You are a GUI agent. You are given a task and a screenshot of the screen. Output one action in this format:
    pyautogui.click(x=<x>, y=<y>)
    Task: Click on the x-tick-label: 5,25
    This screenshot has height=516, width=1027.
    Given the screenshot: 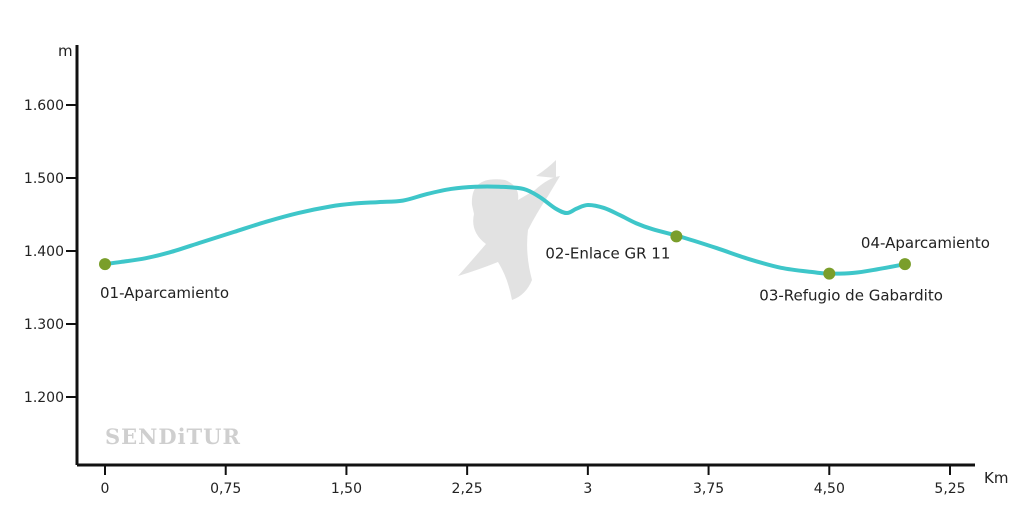 What is the action you would take?
    pyautogui.click(x=949, y=489)
    